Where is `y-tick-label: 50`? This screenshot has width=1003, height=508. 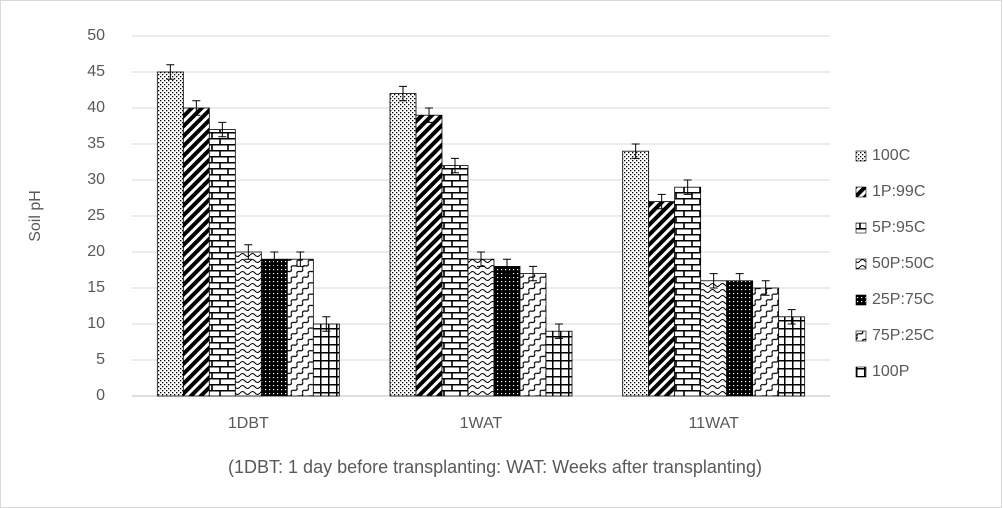 y-tick-label: 50 is located at coordinates (96, 35).